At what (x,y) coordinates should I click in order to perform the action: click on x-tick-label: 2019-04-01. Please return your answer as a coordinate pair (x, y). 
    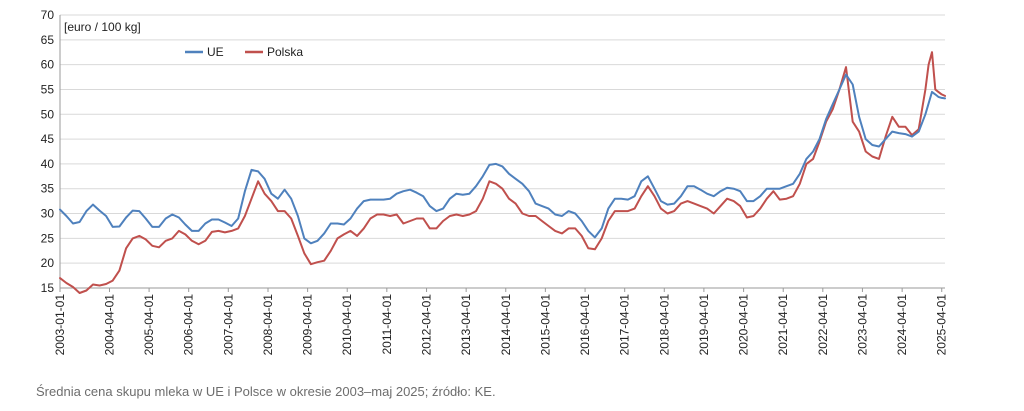
    Looking at the image, I should click on (704, 325).